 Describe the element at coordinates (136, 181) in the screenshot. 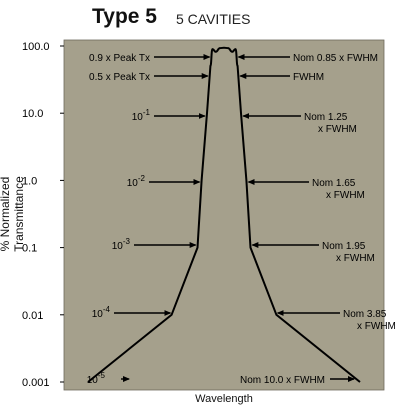

I see `annotation-left-label: 10-2` at that location.